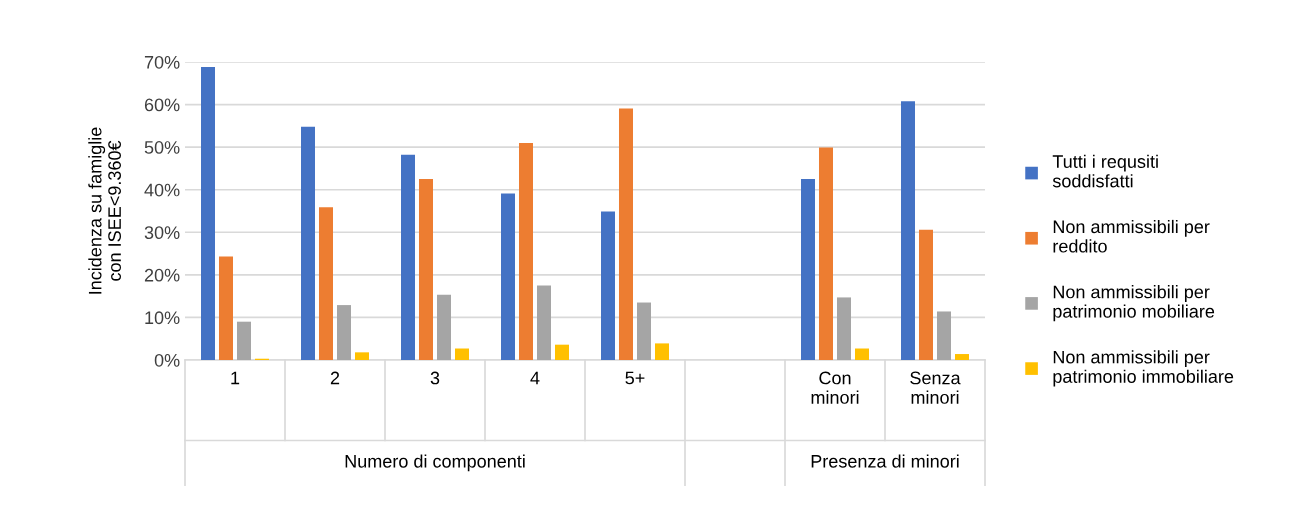 The height and width of the screenshot is (519, 1295). Describe the element at coordinates (1131, 236) in the screenshot. I see `legend-label: Non ammissibili per reddito` at that location.